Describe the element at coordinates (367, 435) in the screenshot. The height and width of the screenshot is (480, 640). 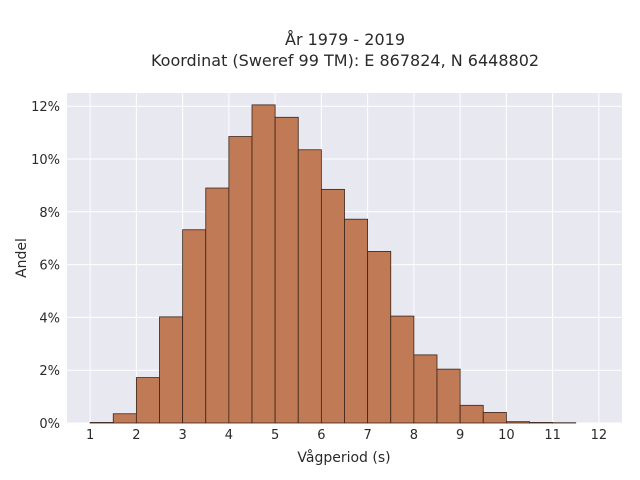
I see `x-tick-label: 7` at that location.